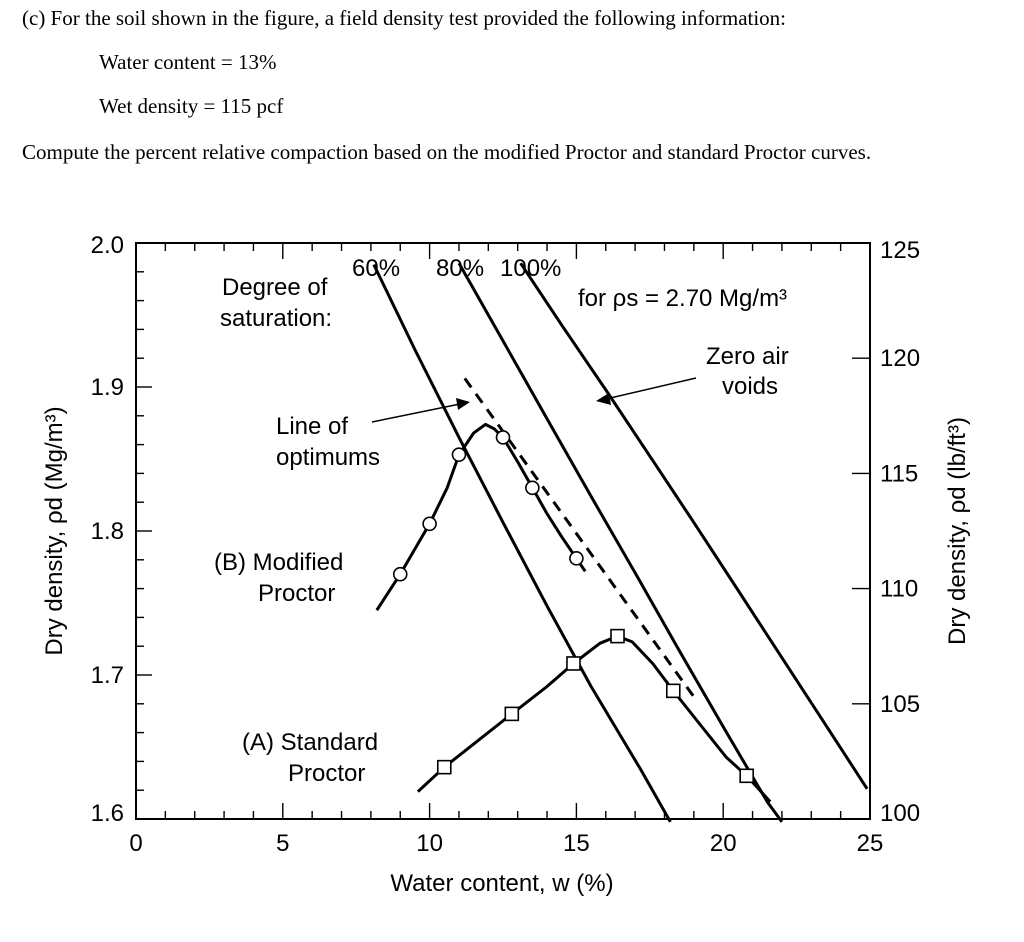 The height and width of the screenshot is (942, 1024). What do you see at coordinates (107, 675) in the screenshot?
I see `y-left-tick-label: 1.7` at bounding box center [107, 675].